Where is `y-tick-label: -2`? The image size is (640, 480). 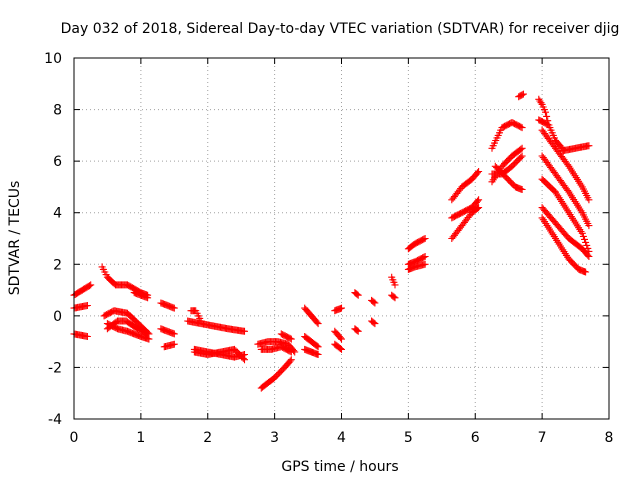 y-tick-label: -2 is located at coordinates (55, 368).